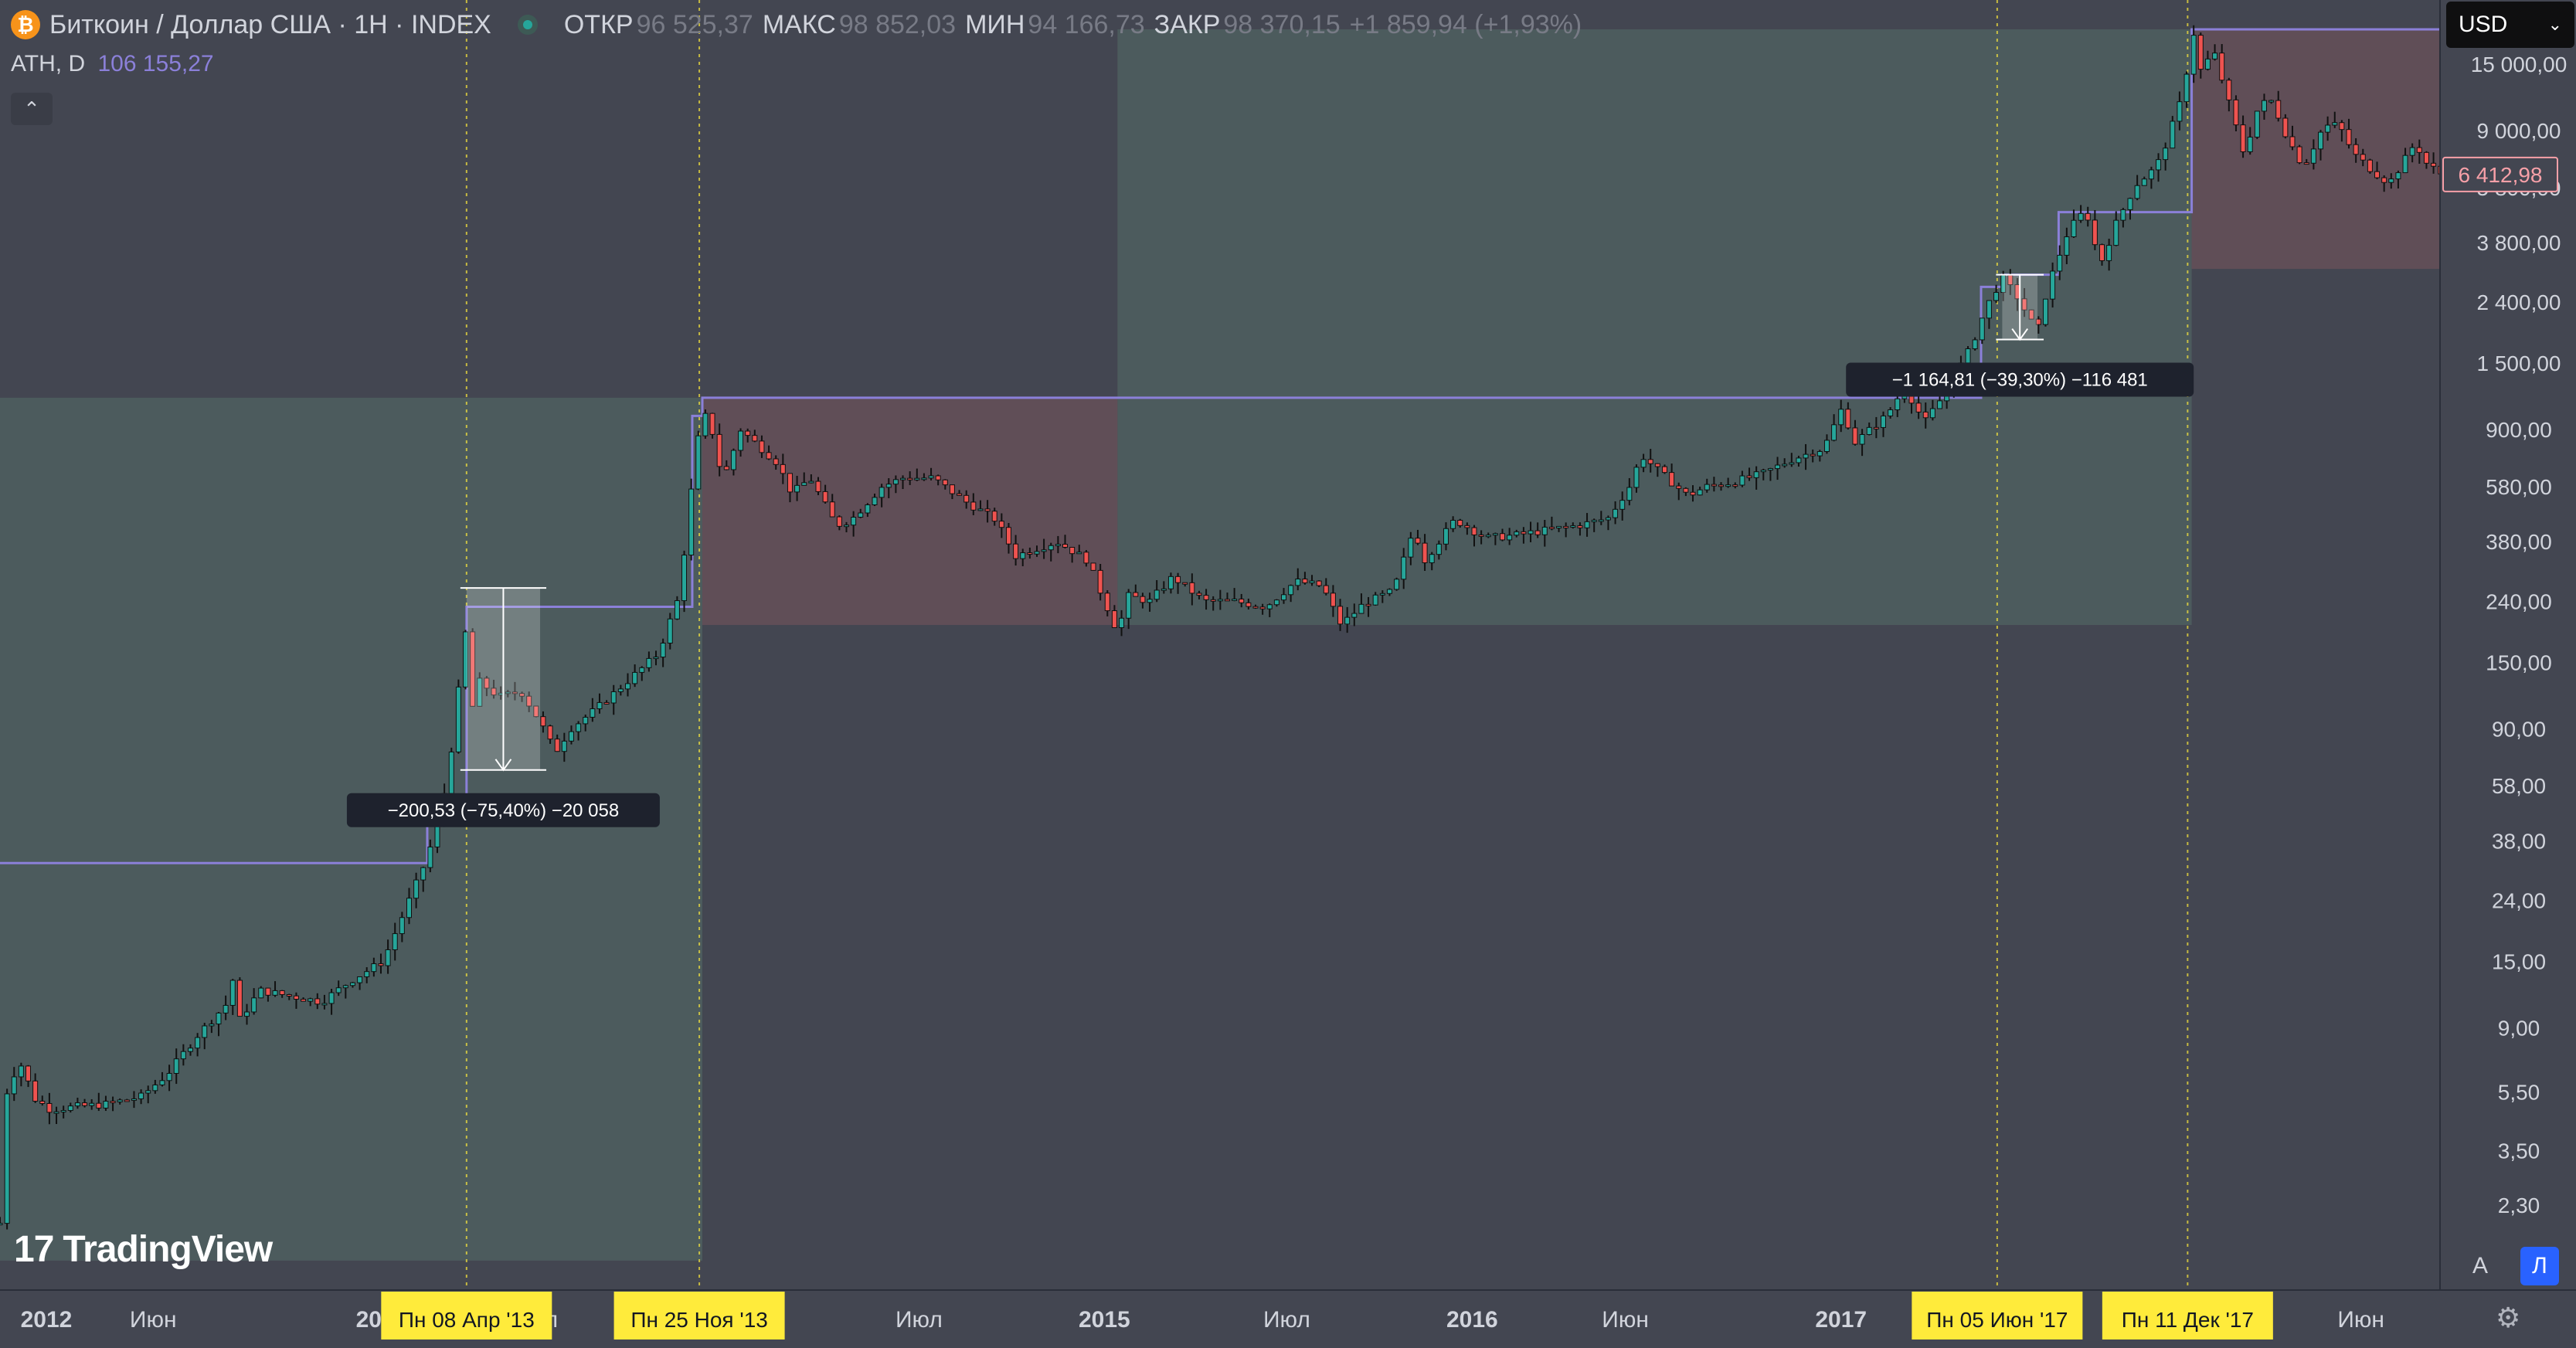 The image size is (2576, 1348). Describe the element at coordinates (2480, 1266) in the screenshot. I see `auto-scale-button: A` at that location.